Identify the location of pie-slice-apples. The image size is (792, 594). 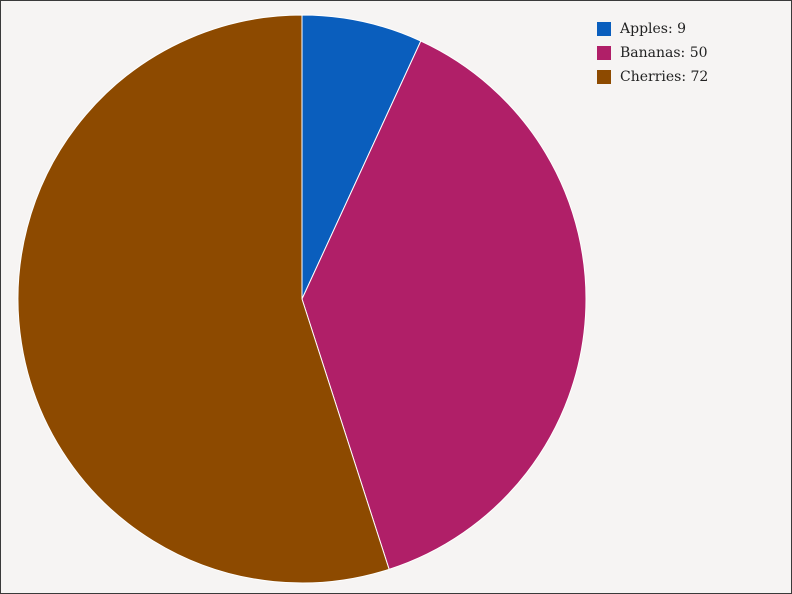
(361, 157).